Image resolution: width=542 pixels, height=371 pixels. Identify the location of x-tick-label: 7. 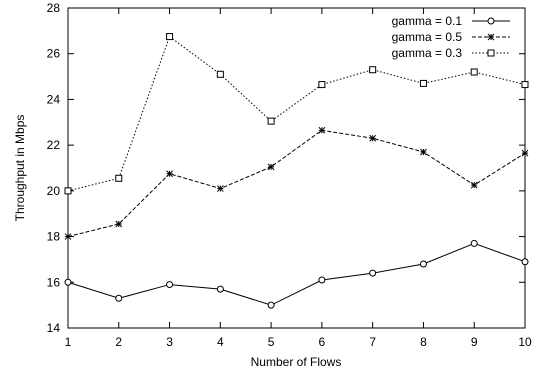
(372, 342).